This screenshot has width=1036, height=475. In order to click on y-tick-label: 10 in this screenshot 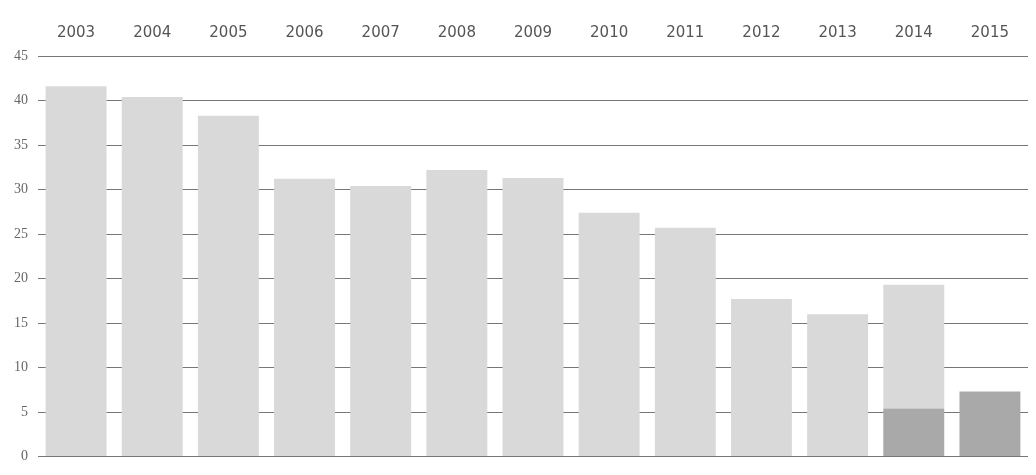, I will do `click(21, 367)`.